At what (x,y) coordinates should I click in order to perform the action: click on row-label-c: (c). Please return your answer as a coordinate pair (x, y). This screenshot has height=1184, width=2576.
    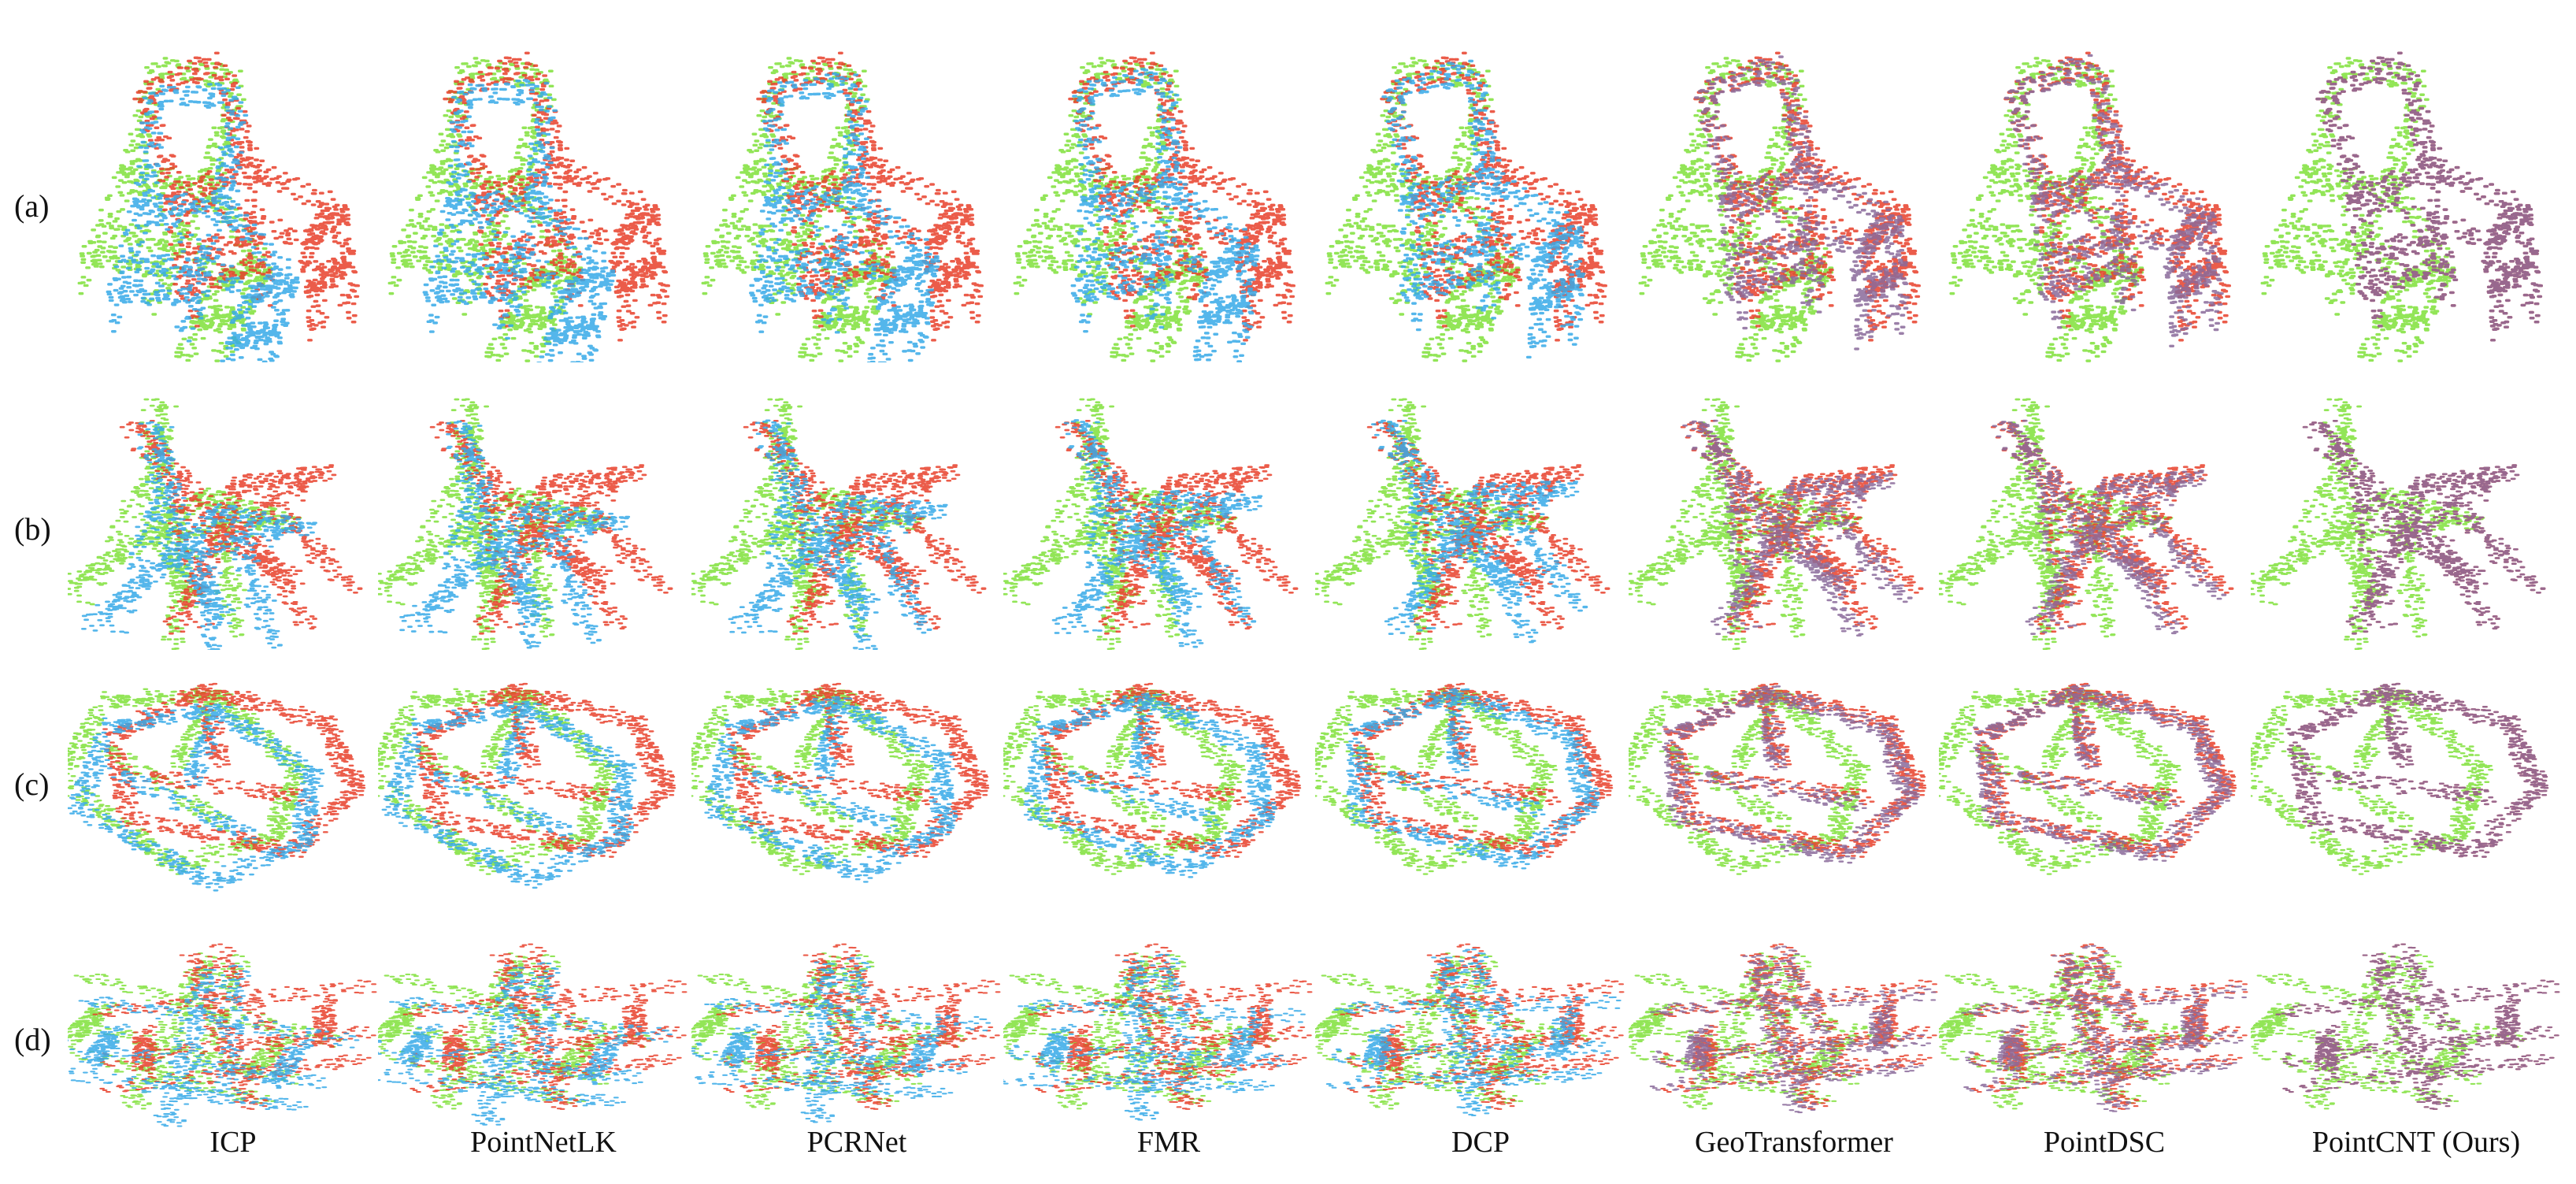
    Looking at the image, I should click on (32, 784).